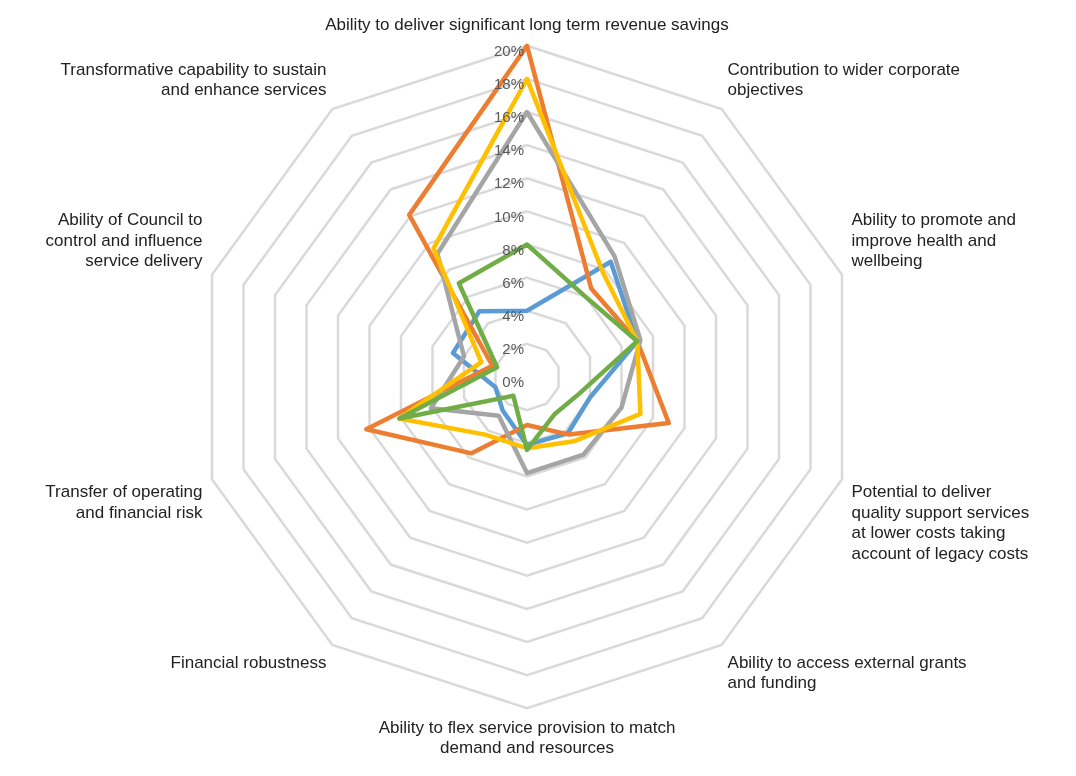 The image size is (1076, 776). Describe the element at coordinates (508, 183) in the screenshot. I see `y-tick-label: 12%` at that location.